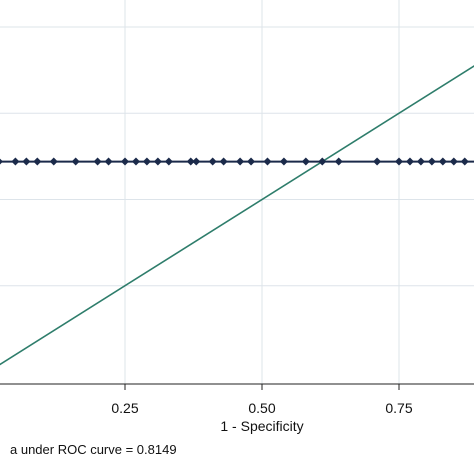  Describe the element at coordinates (261, 426) in the screenshot. I see `x-axis-title: 1 - Specificity` at that location.